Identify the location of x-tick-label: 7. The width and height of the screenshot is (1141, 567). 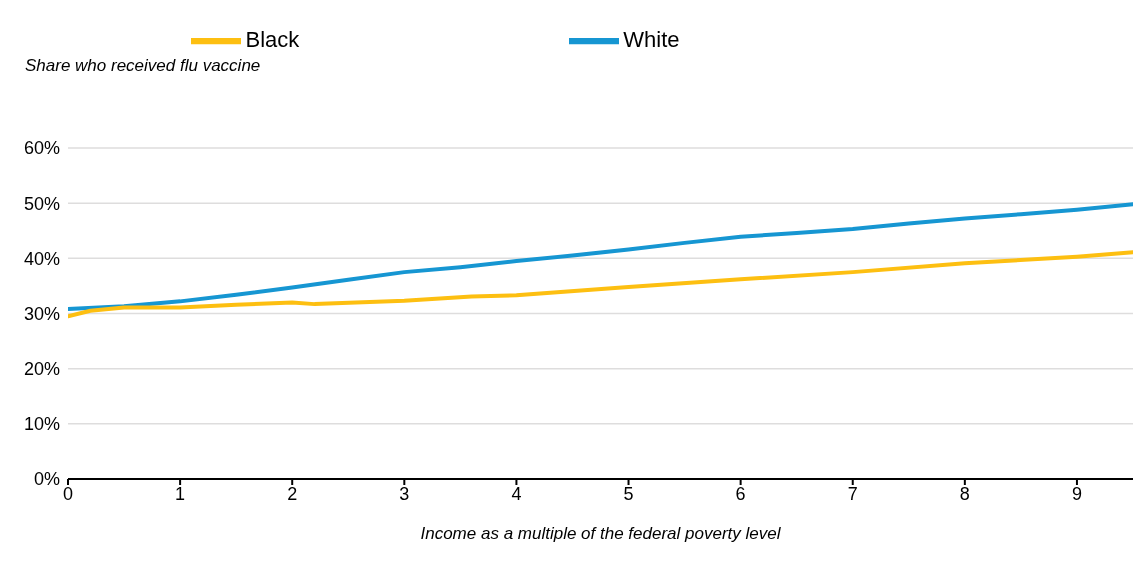
(852, 493).